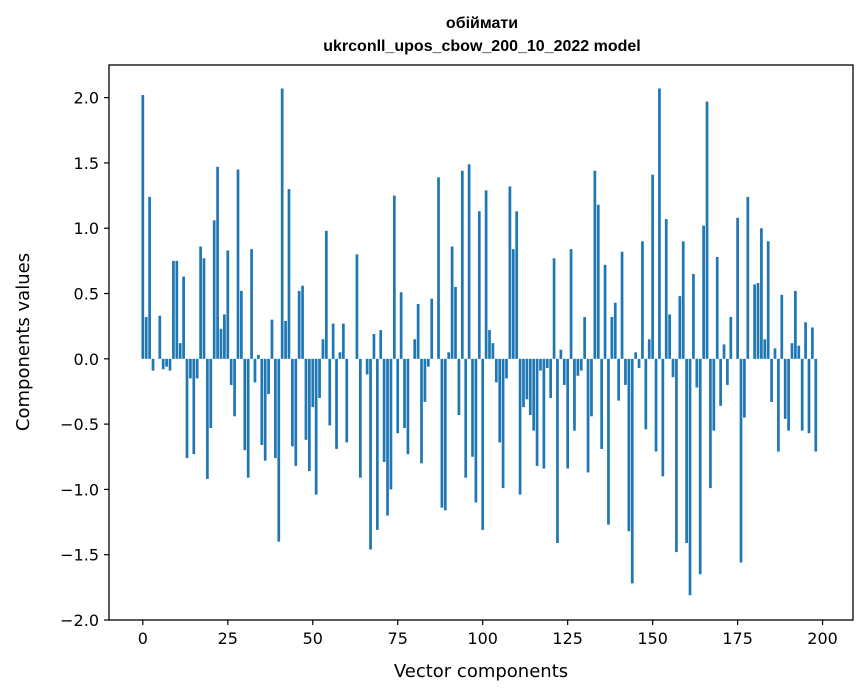 This screenshot has width=867, height=696. Describe the element at coordinates (79, 424) in the screenshot. I see `y-tick-label: −0.5` at that location.